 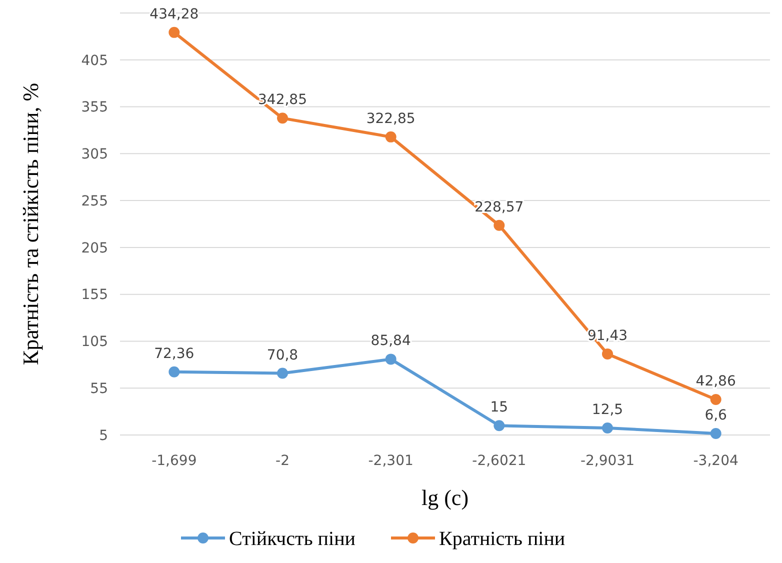 What do you see at coordinates (99, 389) in the screenshot?
I see `y-tick-label: 55` at bounding box center [99, 389].